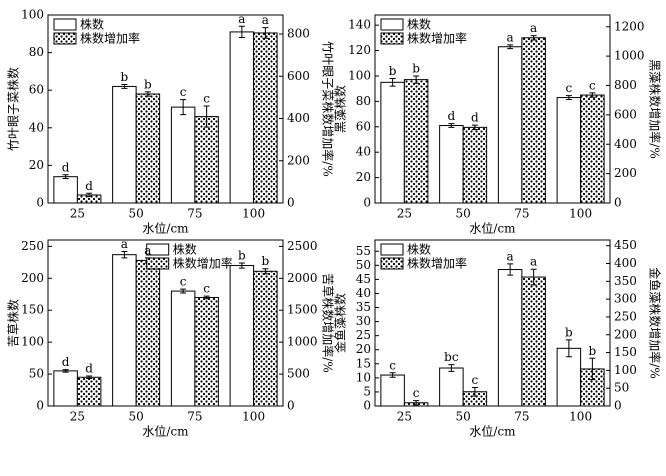 This screenshot has width=666, height=476. What do you see at coordinates (625, 299) in the screenshot?
I see `y2-tick-label: 300` at bounding box center [625, 299].